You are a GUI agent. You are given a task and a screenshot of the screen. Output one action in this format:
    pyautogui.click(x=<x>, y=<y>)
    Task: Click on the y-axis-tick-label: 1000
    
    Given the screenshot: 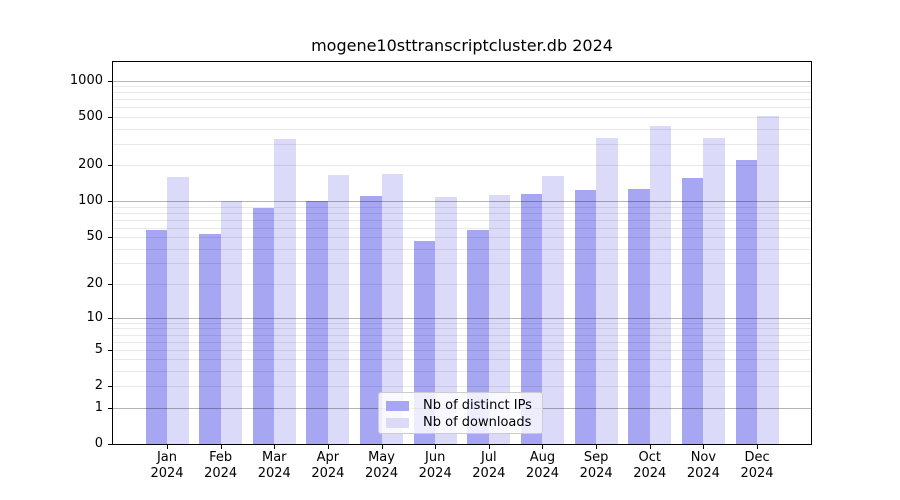 What is the action you would take?
    pyautogui.click(x=86, y=80)
    